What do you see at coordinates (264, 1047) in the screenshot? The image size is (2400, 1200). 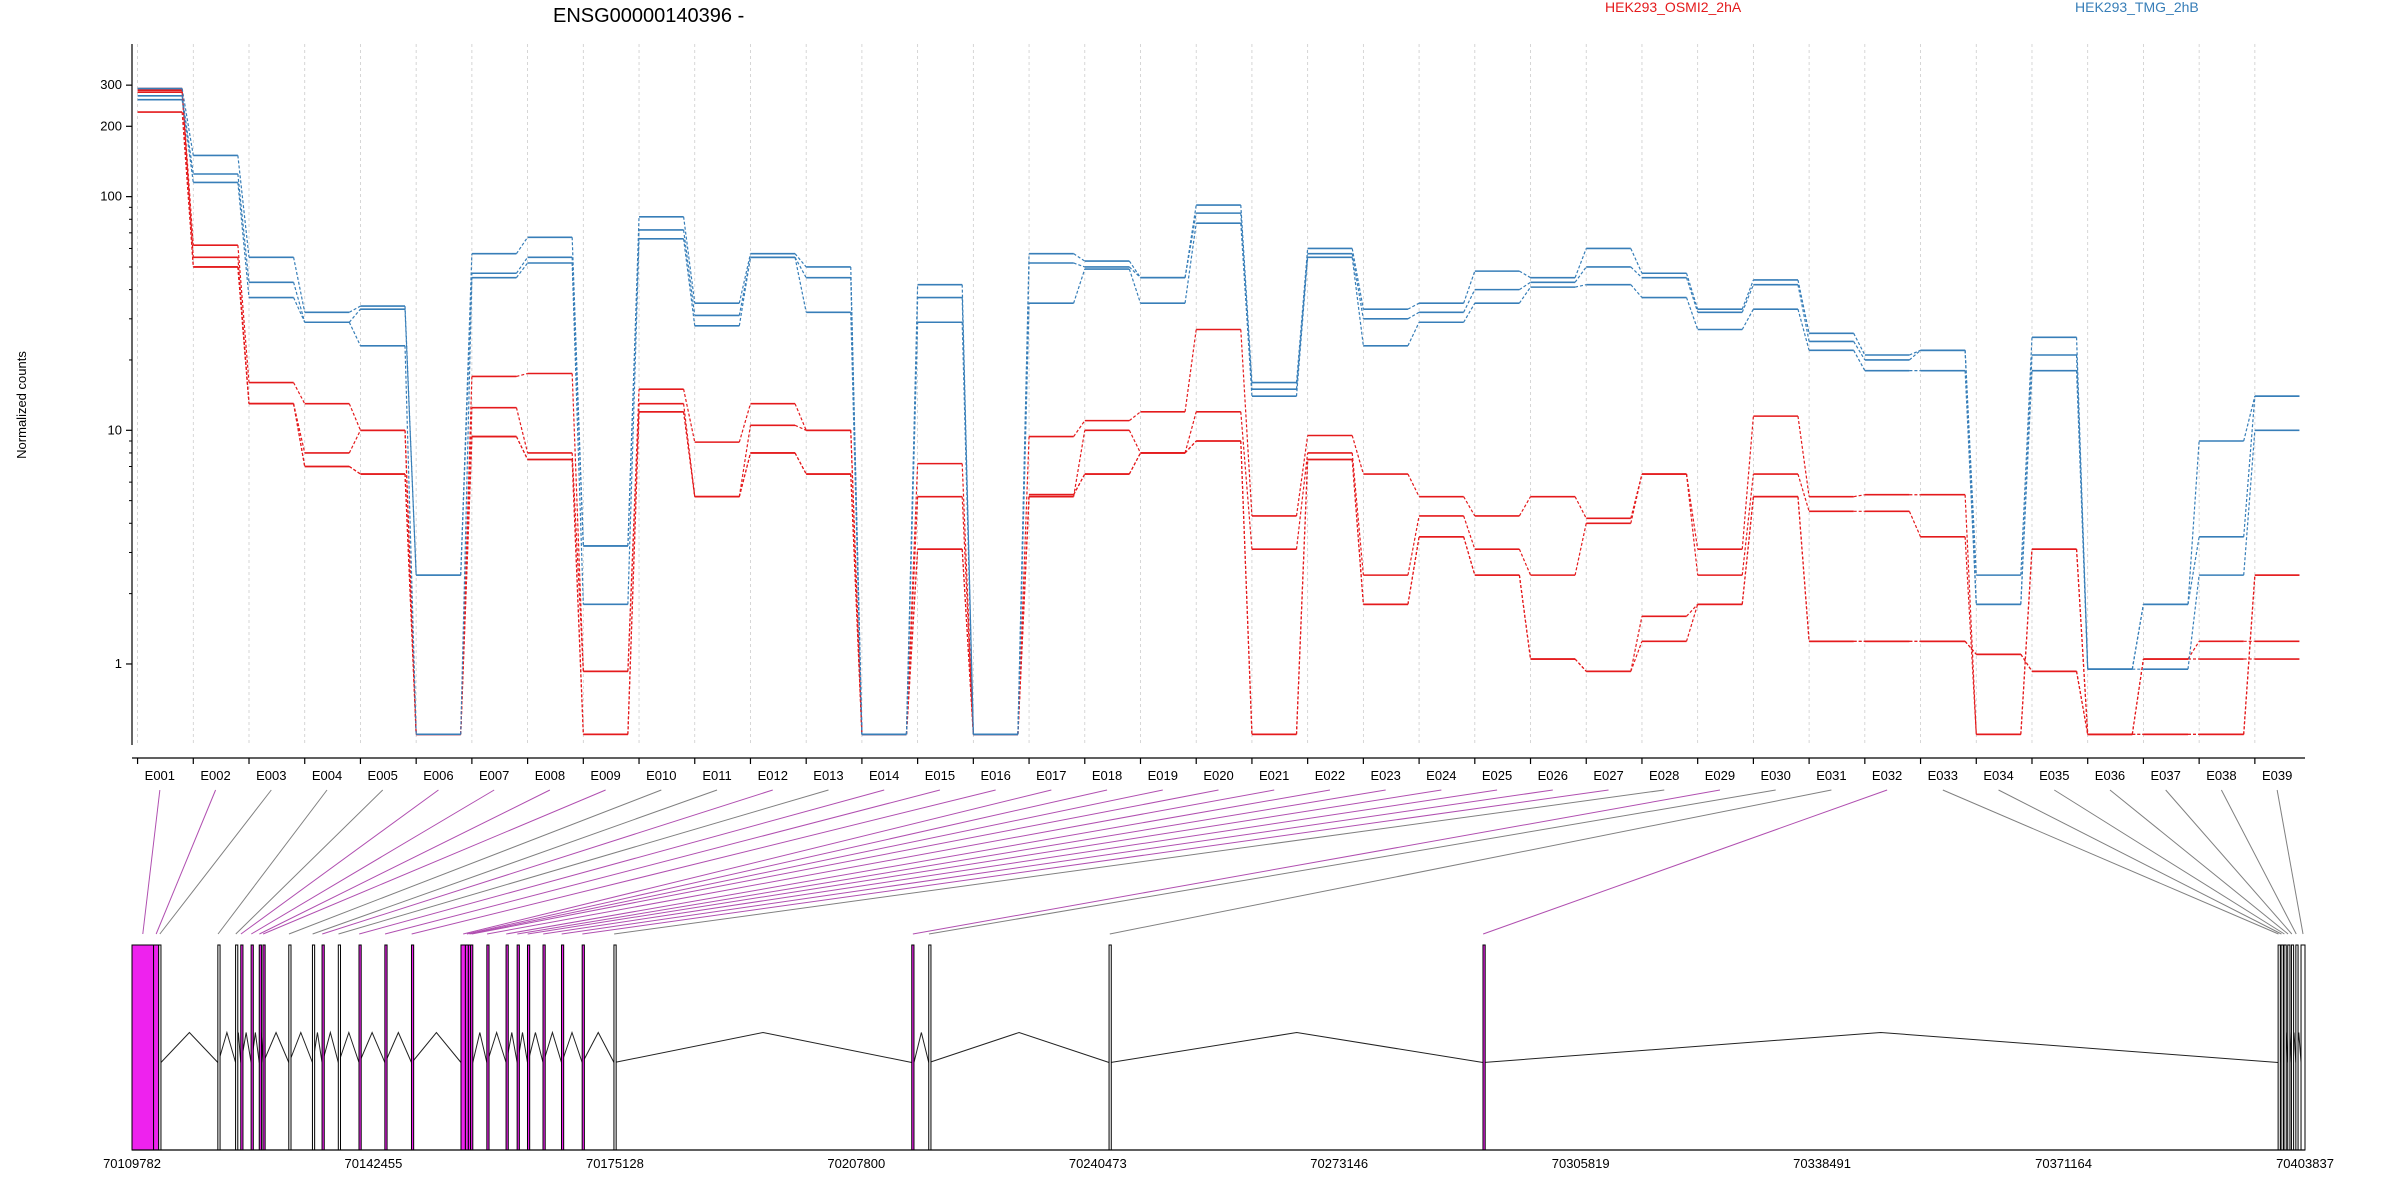 I see `exon-E009` at bounding box center [264, 1047].